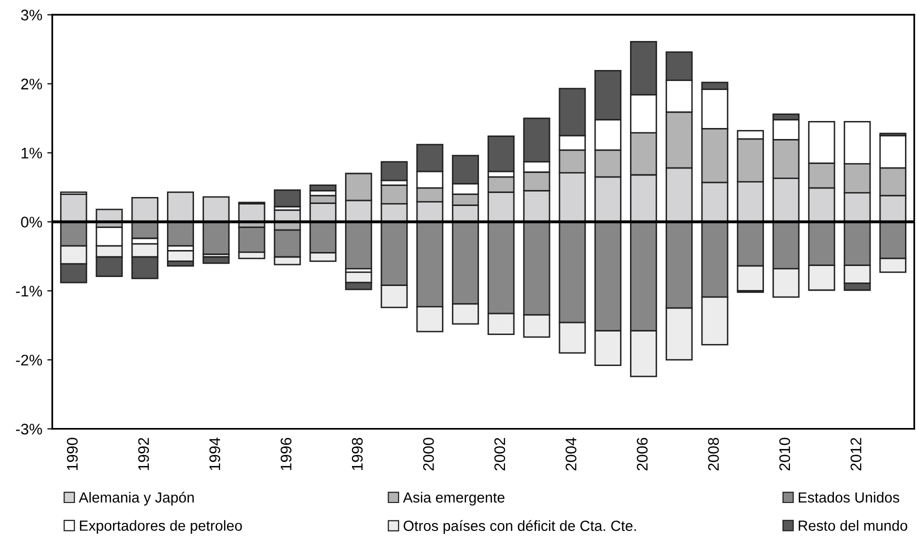 This screenshot has width=917, height=547. I want to click on legend-label: Otros países con déficit de Cta. Cte., so click(520, 527).